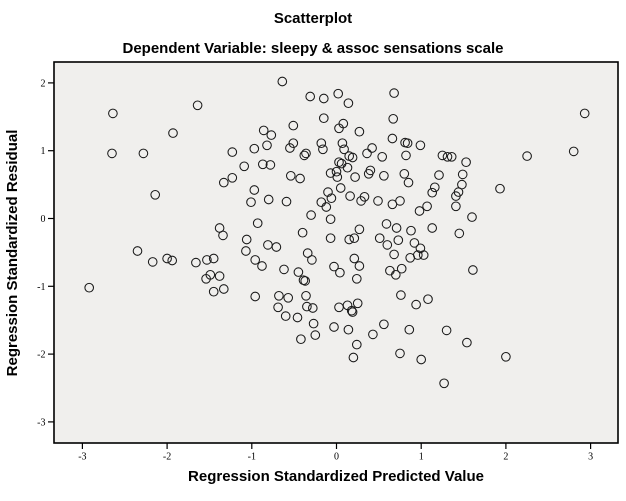 The image size is (626, 501). I want to click on x-tick-label: -3, so click(82, 457).